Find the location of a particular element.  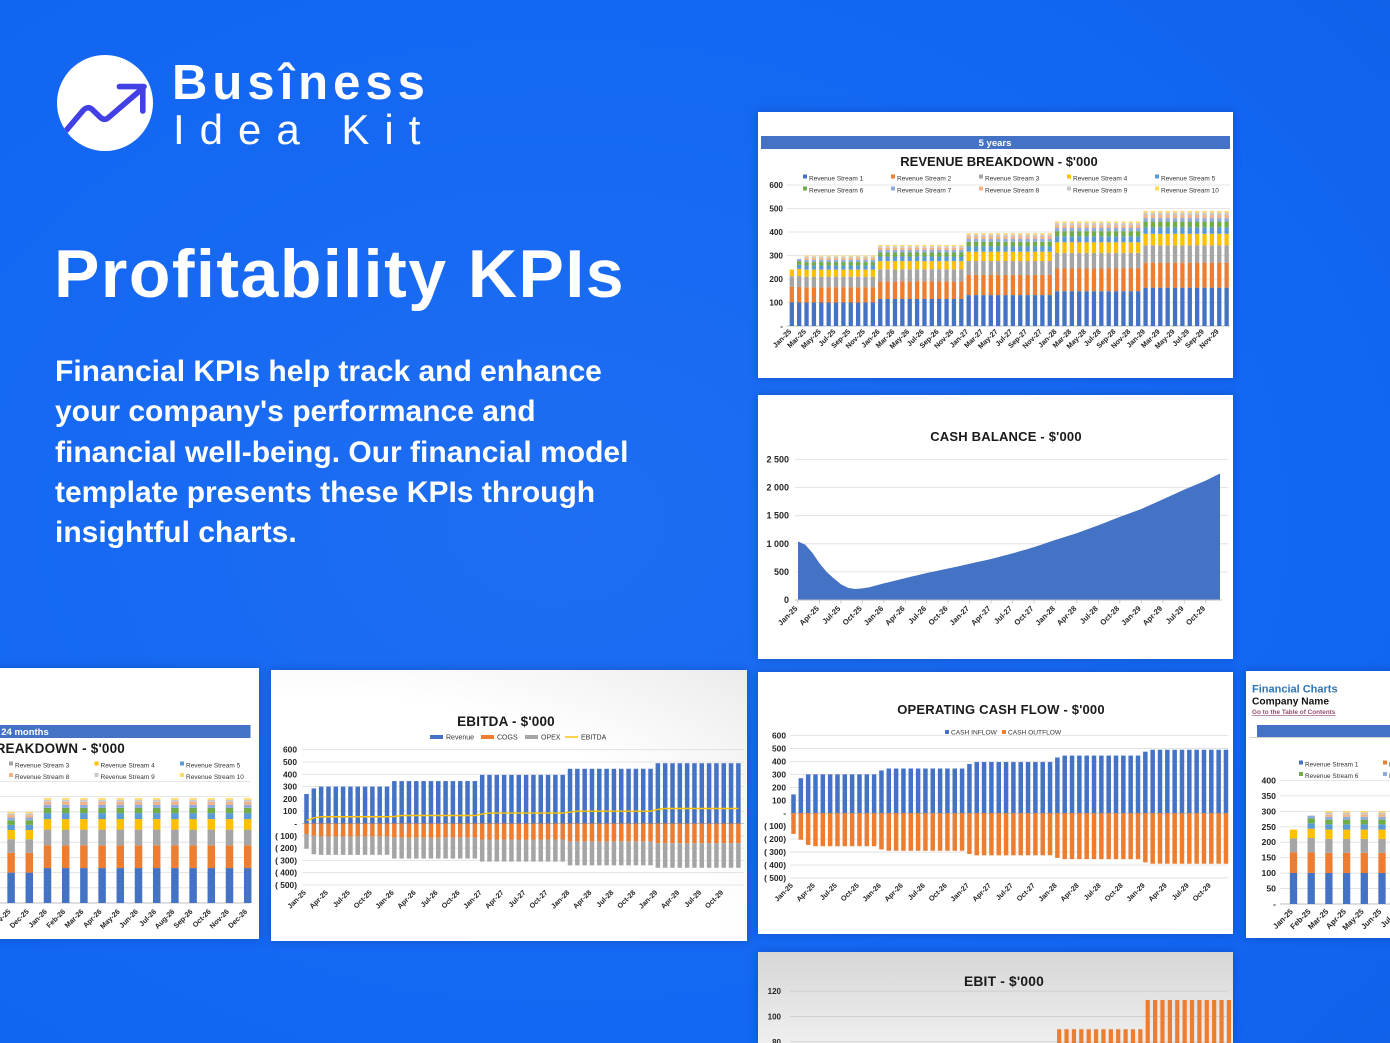

svg-text: Revenue Stream 3 is located at coordinates (42, 766).